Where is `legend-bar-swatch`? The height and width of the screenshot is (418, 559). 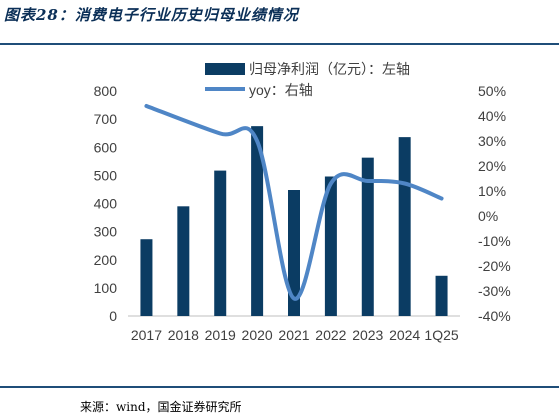
legend-bar-swatch is located at coordinates (225, 69).